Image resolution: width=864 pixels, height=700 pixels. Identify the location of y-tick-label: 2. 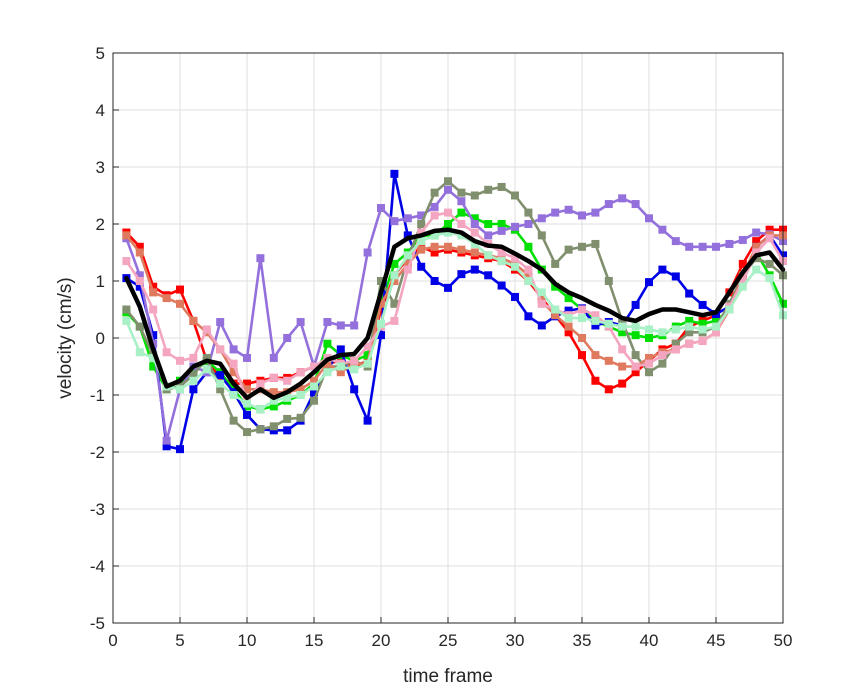
(100, 224).